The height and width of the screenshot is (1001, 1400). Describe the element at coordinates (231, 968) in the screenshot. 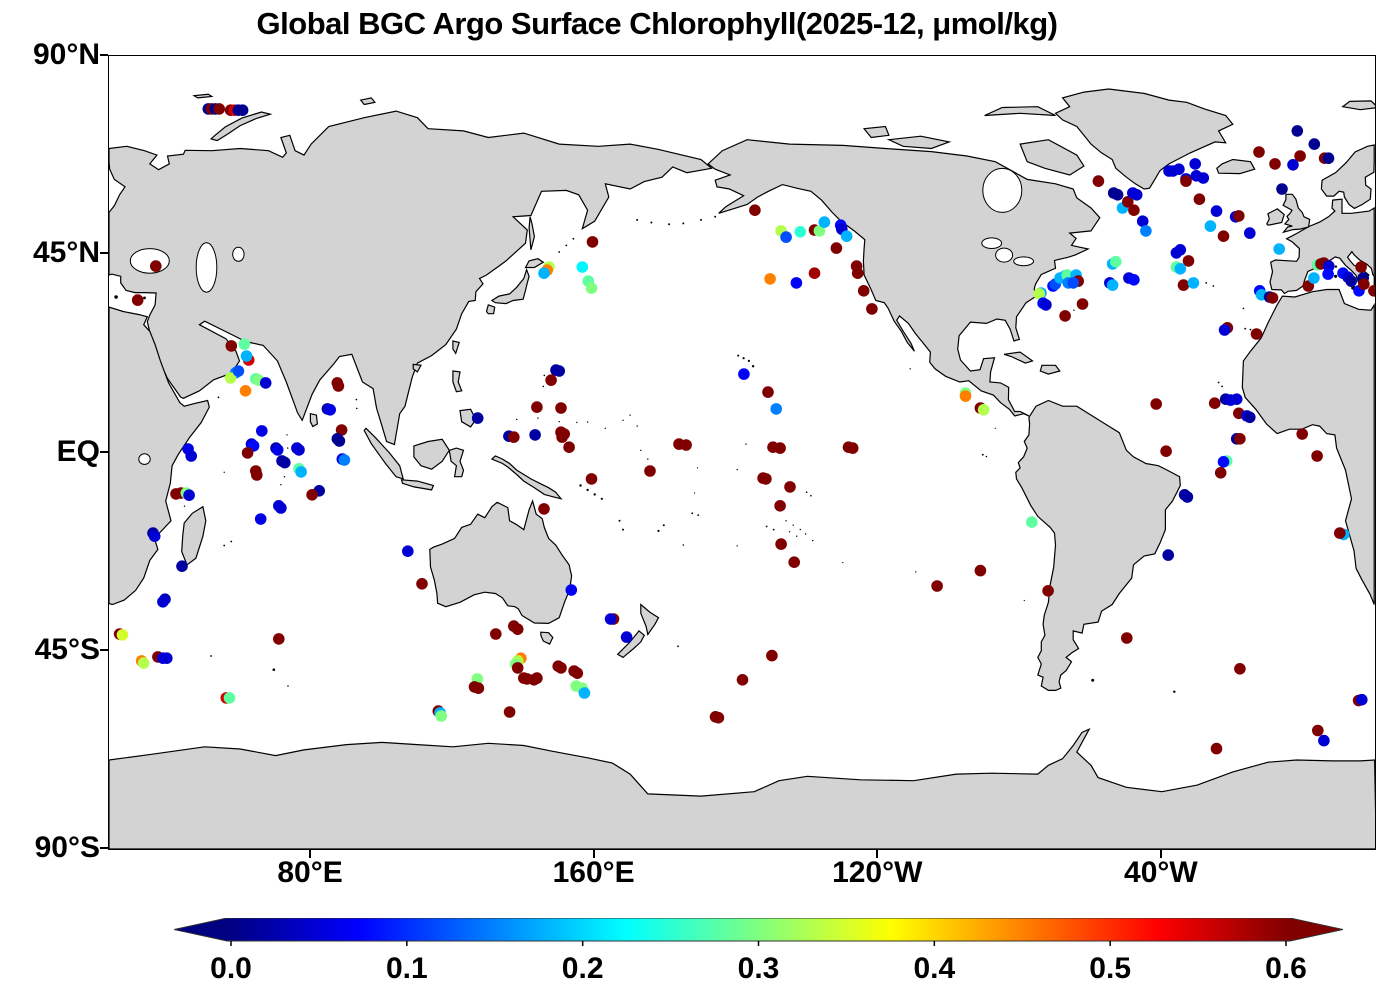

I see `colorbar-tick-label: 0.0` at that location.